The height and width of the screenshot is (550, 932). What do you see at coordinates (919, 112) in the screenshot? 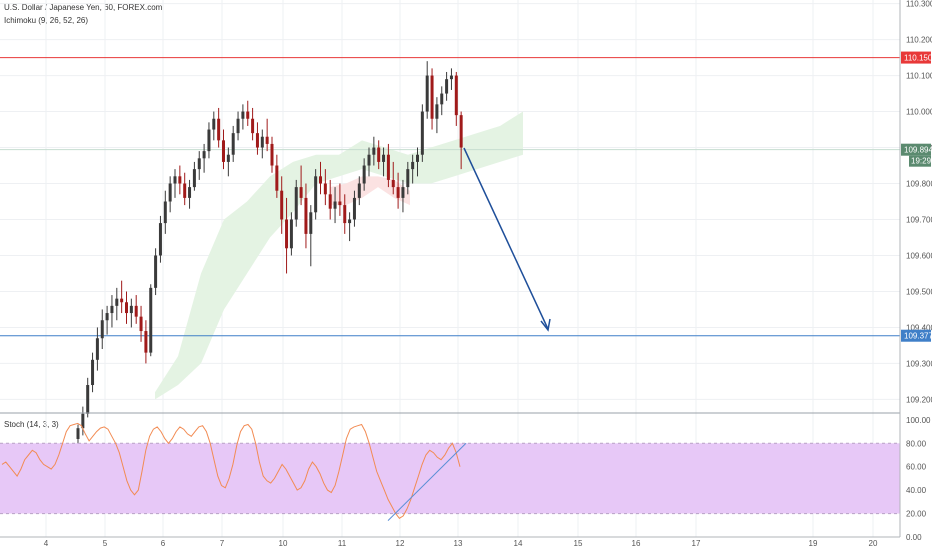
I see `price-tick-label: 110.000` at bounding box center [919, 112].